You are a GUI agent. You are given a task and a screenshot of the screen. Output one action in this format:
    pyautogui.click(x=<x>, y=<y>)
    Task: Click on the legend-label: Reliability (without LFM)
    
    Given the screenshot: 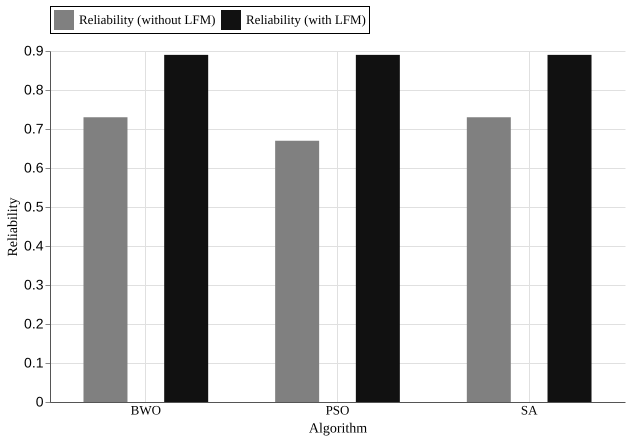 What is the action you would take?
    pyautogui.click(x=147, y=19)
    